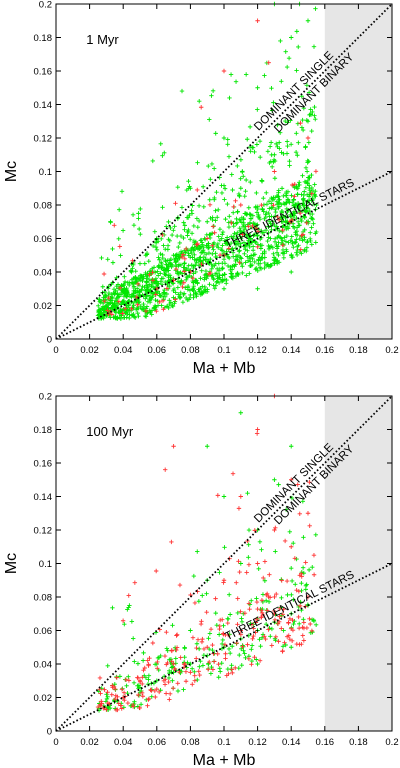 Image resolution: width=400 pixels, height=768 pixels. I want to click on y-tick-label: 0.06, so click(43, 631).